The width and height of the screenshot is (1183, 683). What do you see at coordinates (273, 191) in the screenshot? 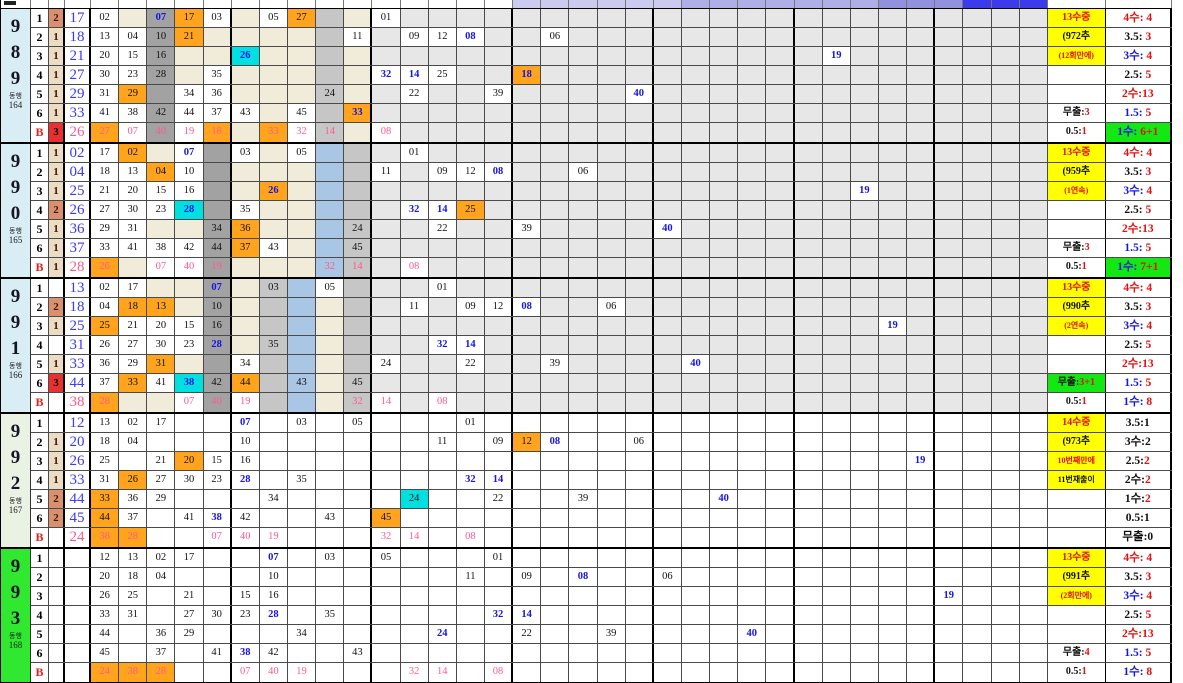
I see `grid-cell: 26` at bounding box center [273, 191].